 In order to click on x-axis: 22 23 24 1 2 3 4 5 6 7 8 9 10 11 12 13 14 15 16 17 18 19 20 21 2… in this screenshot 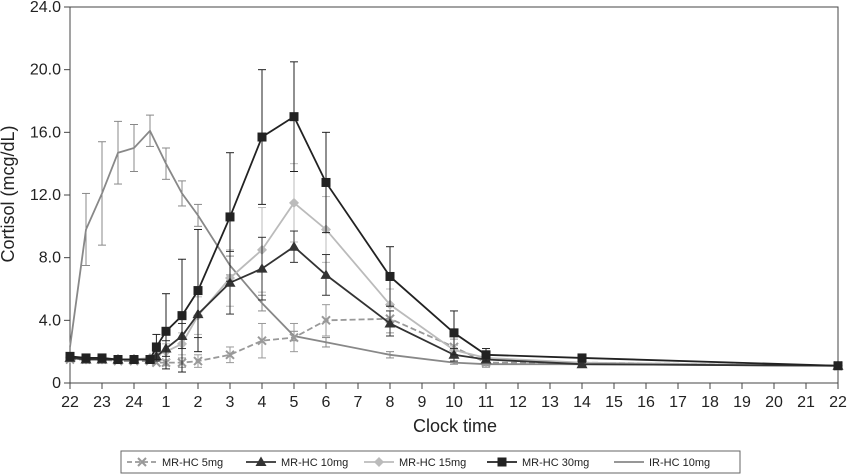, I will do `click(454, 397)`.